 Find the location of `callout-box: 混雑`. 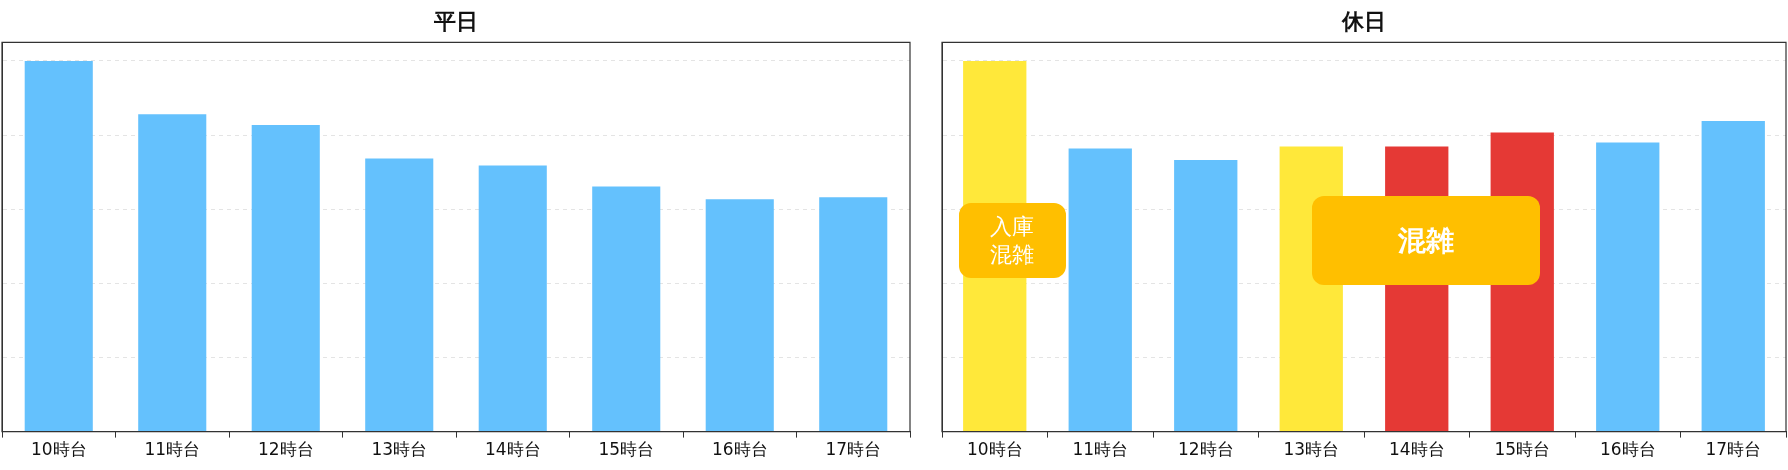

callout-box: 混雑 is located at coordinates (1426, 240).